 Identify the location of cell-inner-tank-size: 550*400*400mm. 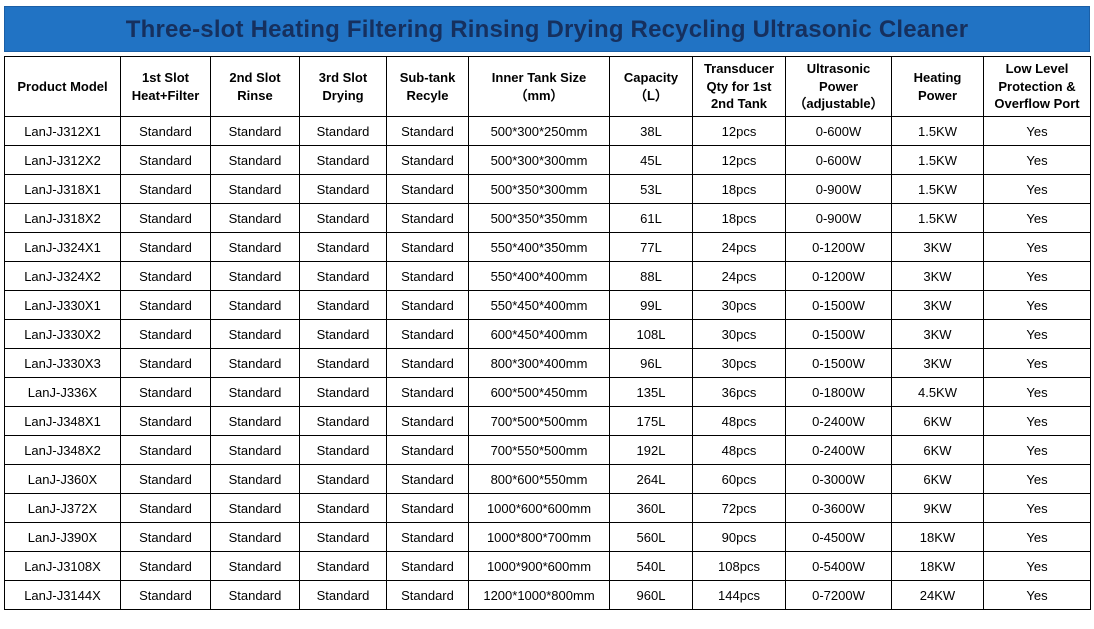
(539, 276).